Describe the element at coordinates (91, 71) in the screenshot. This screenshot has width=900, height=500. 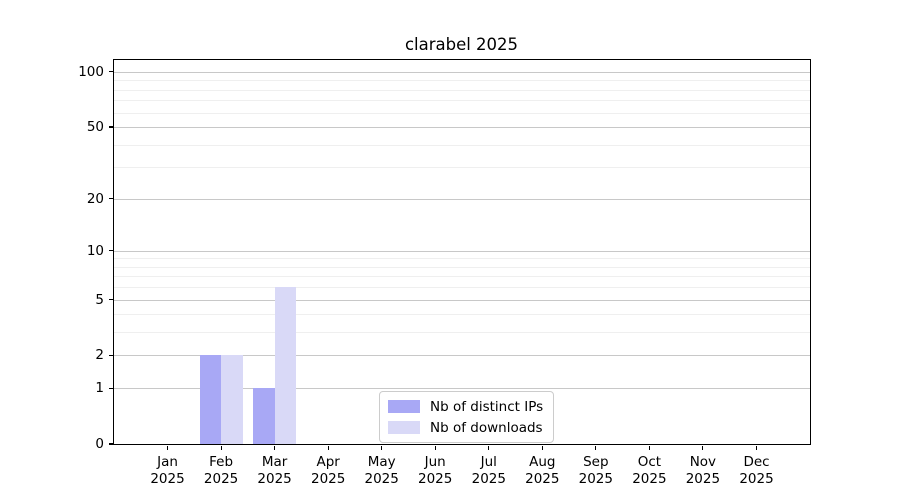
I see `y-tick-label: 100` at that location.